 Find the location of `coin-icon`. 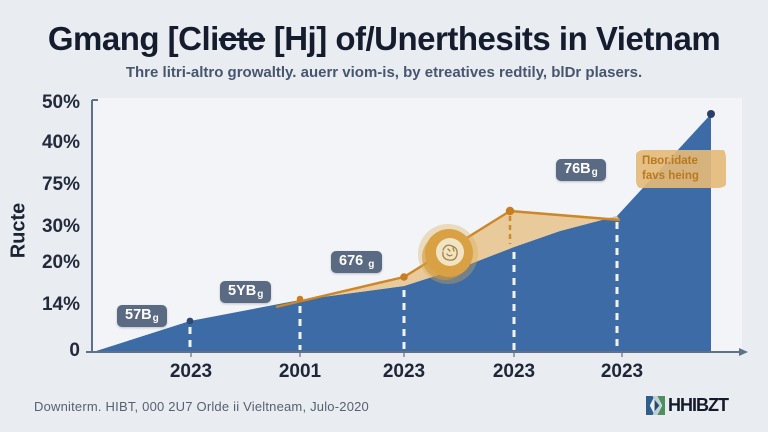

coin-icon is located at coordinates (448, 254).